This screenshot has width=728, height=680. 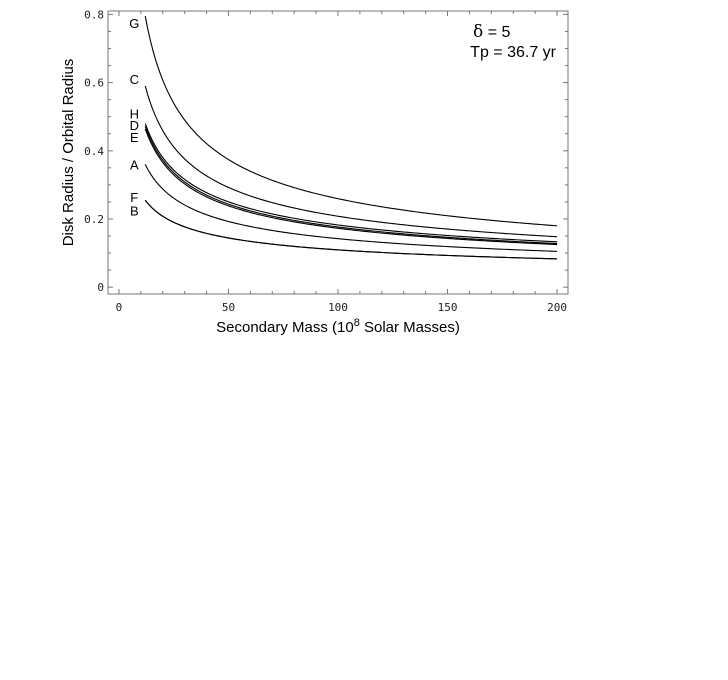 I want to click on period-annotation: Tp = 36.7 yr, so click(x=513, y=52).